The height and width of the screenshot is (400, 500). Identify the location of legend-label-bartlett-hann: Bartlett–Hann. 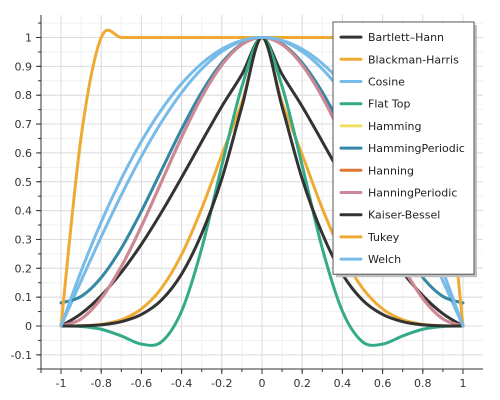
(406, 37).